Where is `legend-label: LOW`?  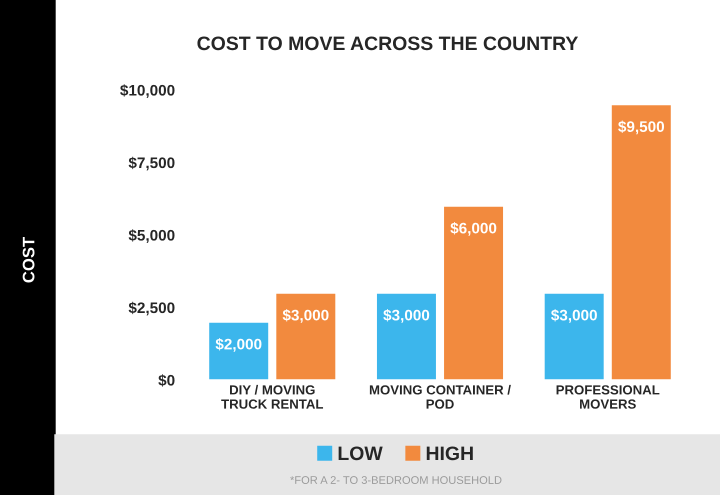
legend-label: LOW is located at coordinates (360, 453).